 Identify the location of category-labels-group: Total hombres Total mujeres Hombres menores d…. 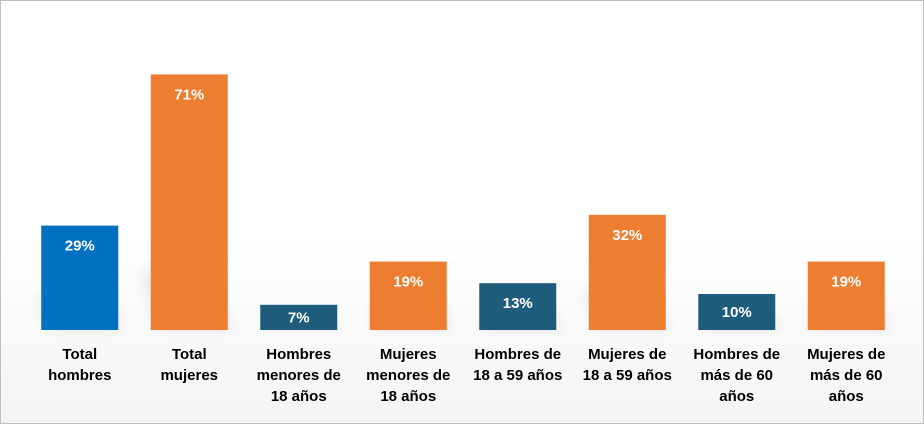
(466, 375).